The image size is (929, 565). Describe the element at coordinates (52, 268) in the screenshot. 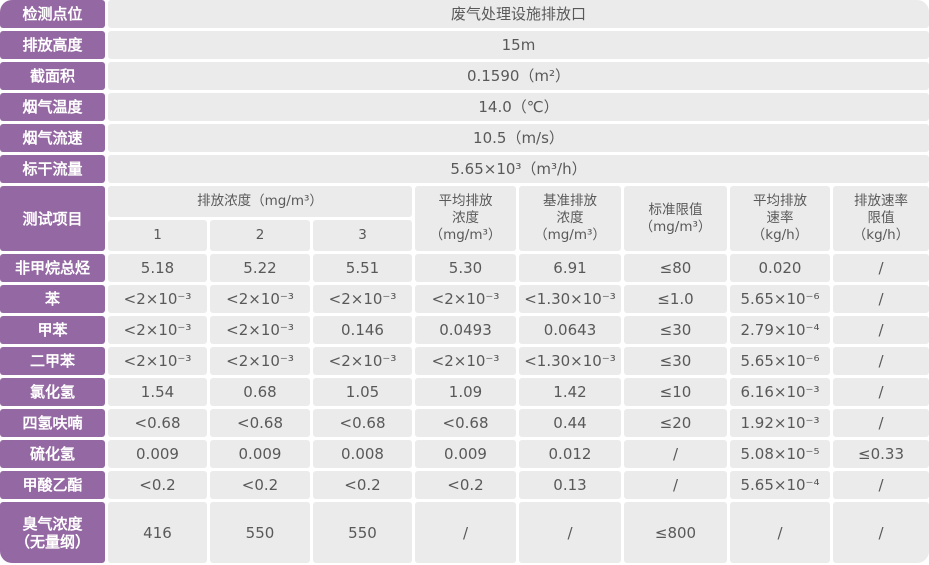

I see `row-label-nmhc: 非甲烷总烃` at that location.